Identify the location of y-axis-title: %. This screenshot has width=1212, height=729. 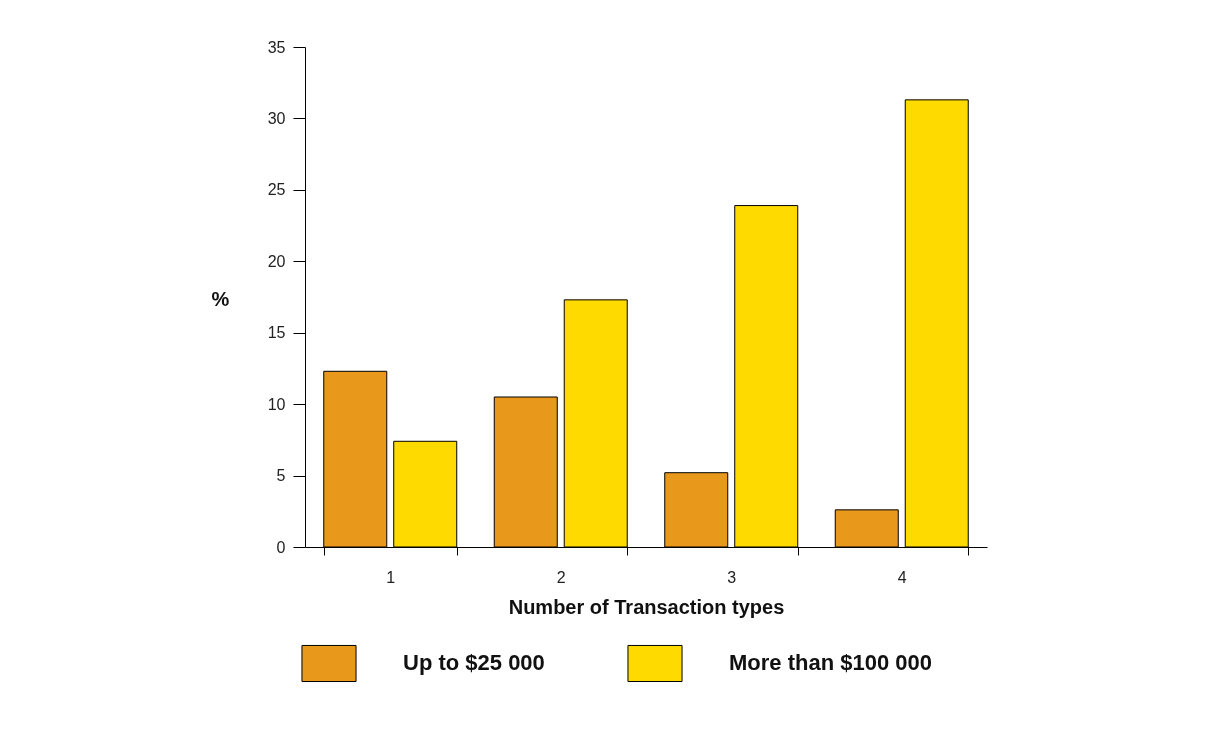
(220, 298).